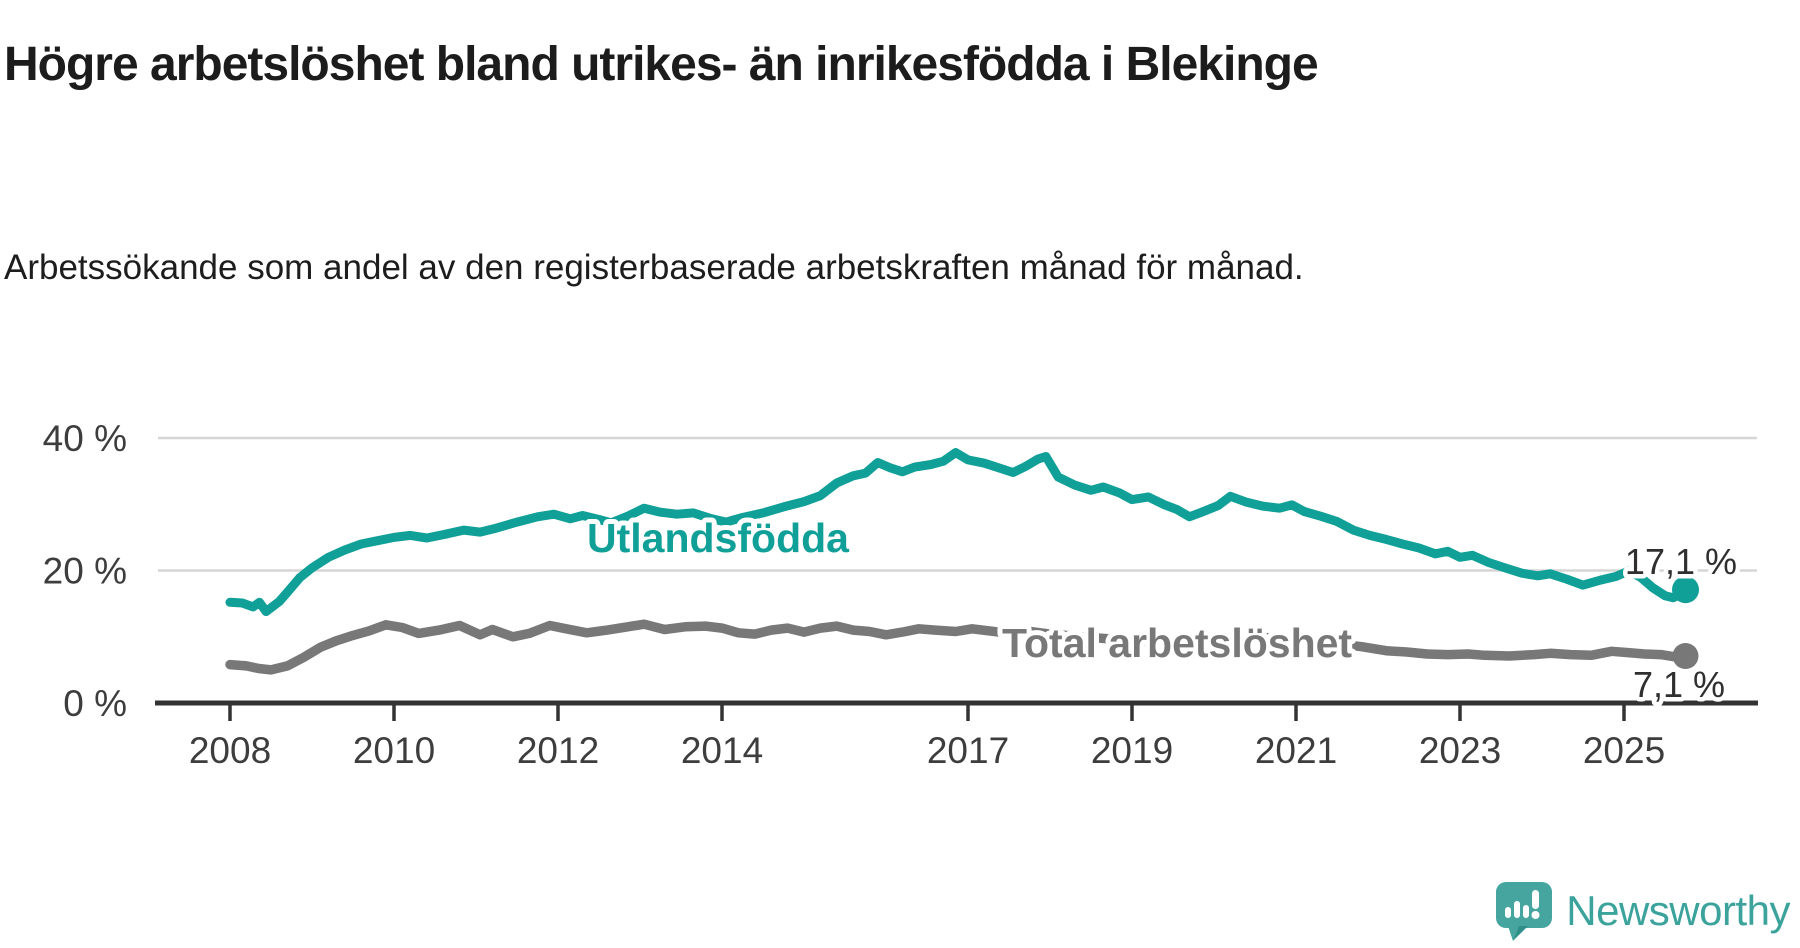 Image resolution: width=1800 pixels, height=948 pixels. Describe the element at coordinates (558, 750) in the screenshot. I see `x-tick-label-2012: 2012` at that location.